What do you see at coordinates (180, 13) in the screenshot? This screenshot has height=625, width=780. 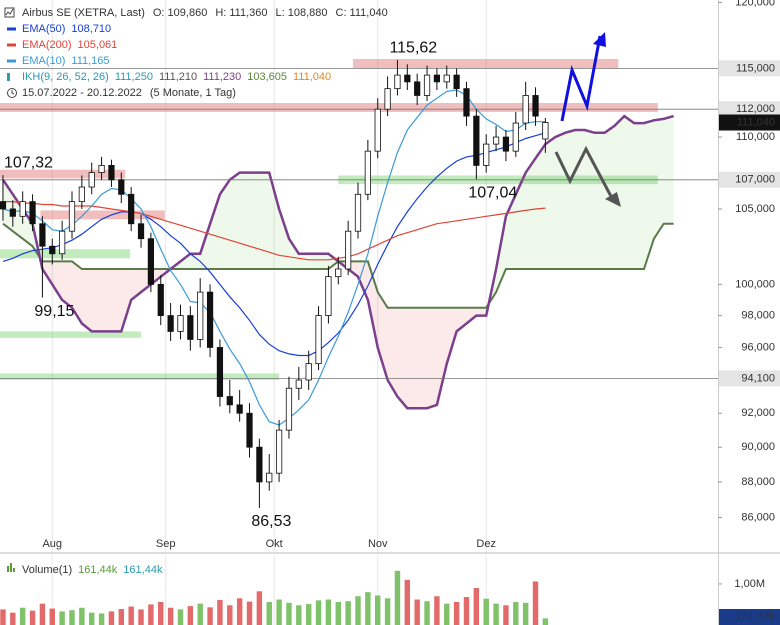 I see `ohlc: O: 109,860` at bounding box center [180, 13].